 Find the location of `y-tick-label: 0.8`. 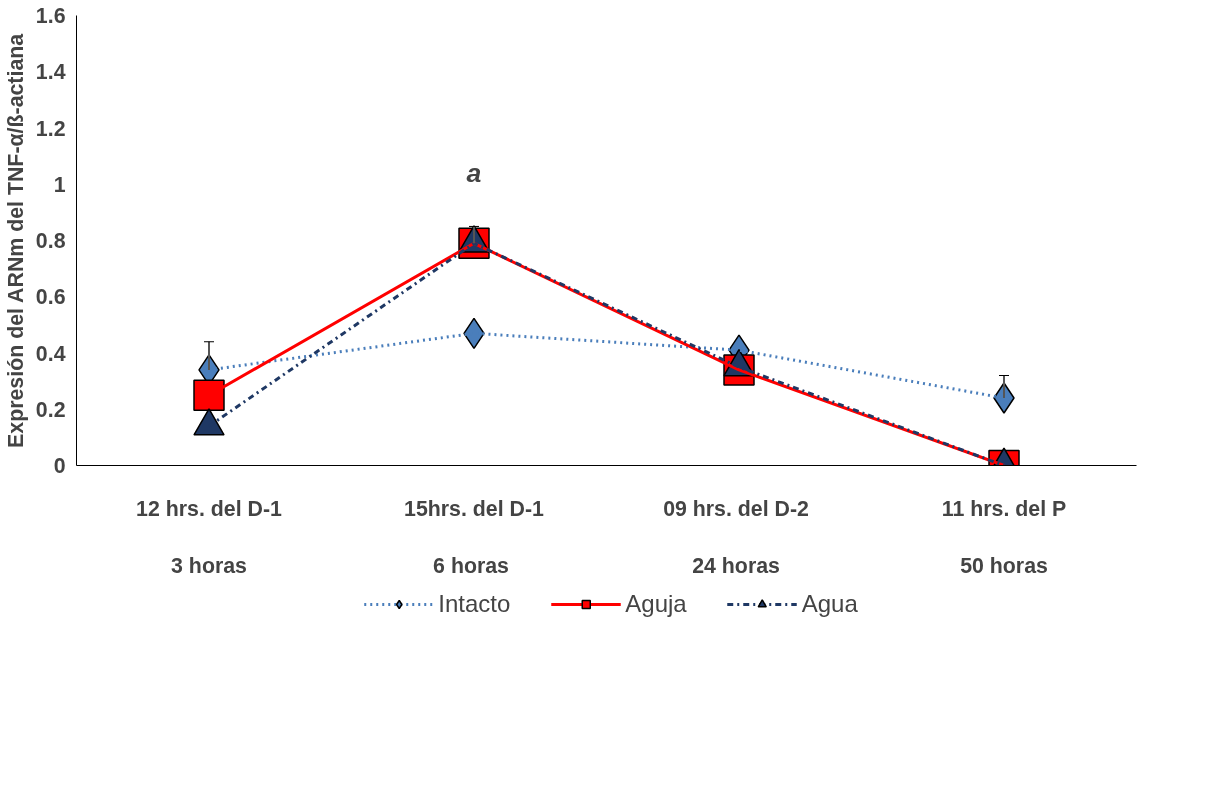

y-tick-label: 0.8 is located at coordinates (50, 241).